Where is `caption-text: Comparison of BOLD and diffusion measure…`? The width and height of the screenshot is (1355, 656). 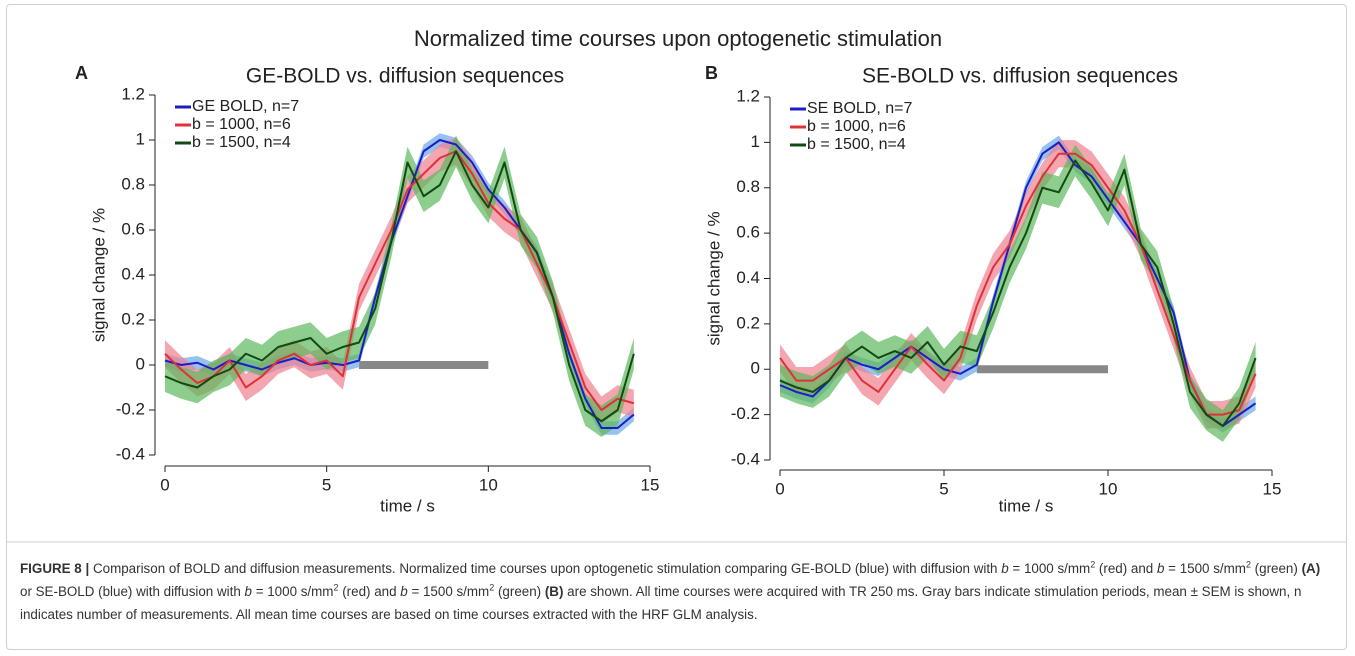
caption-text: Comparison of BOLD and diffusion measure… is located at coordinates (545, 568).